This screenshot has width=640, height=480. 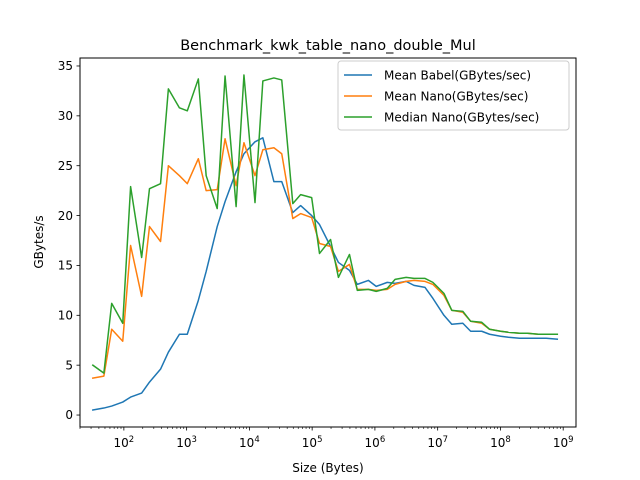 I want to click on x-tick-label: 10³, so click(x=186, y=442).